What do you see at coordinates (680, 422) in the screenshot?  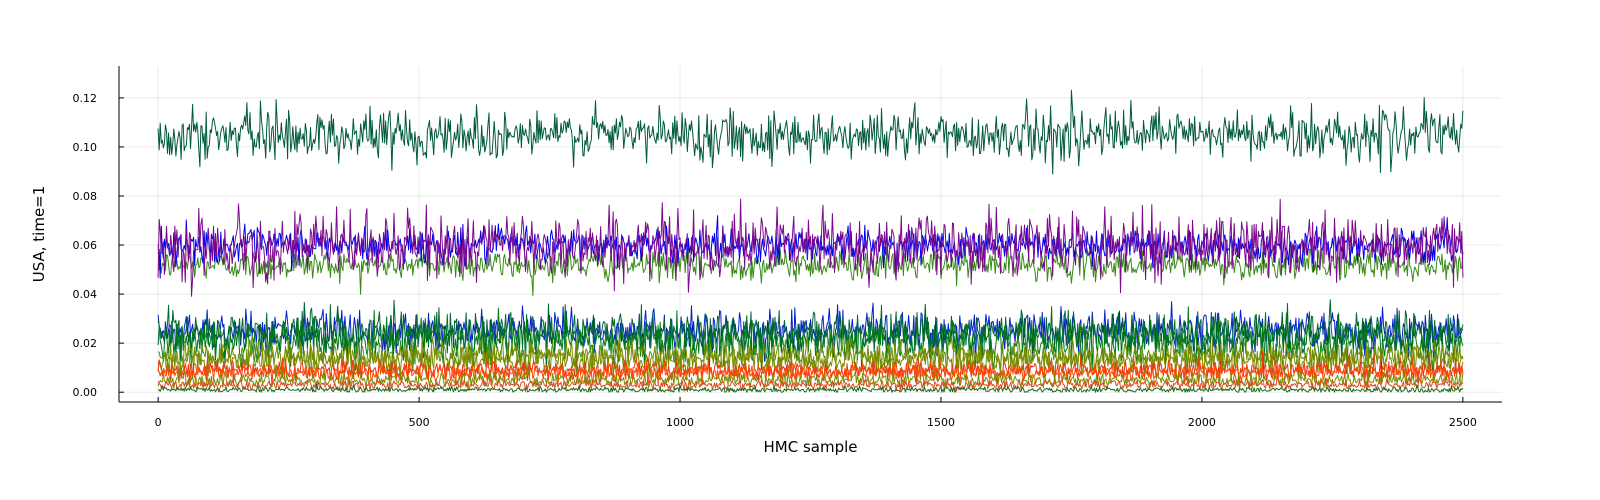 I see `x-tick-label: 1000` at bounding box center [680, 422].